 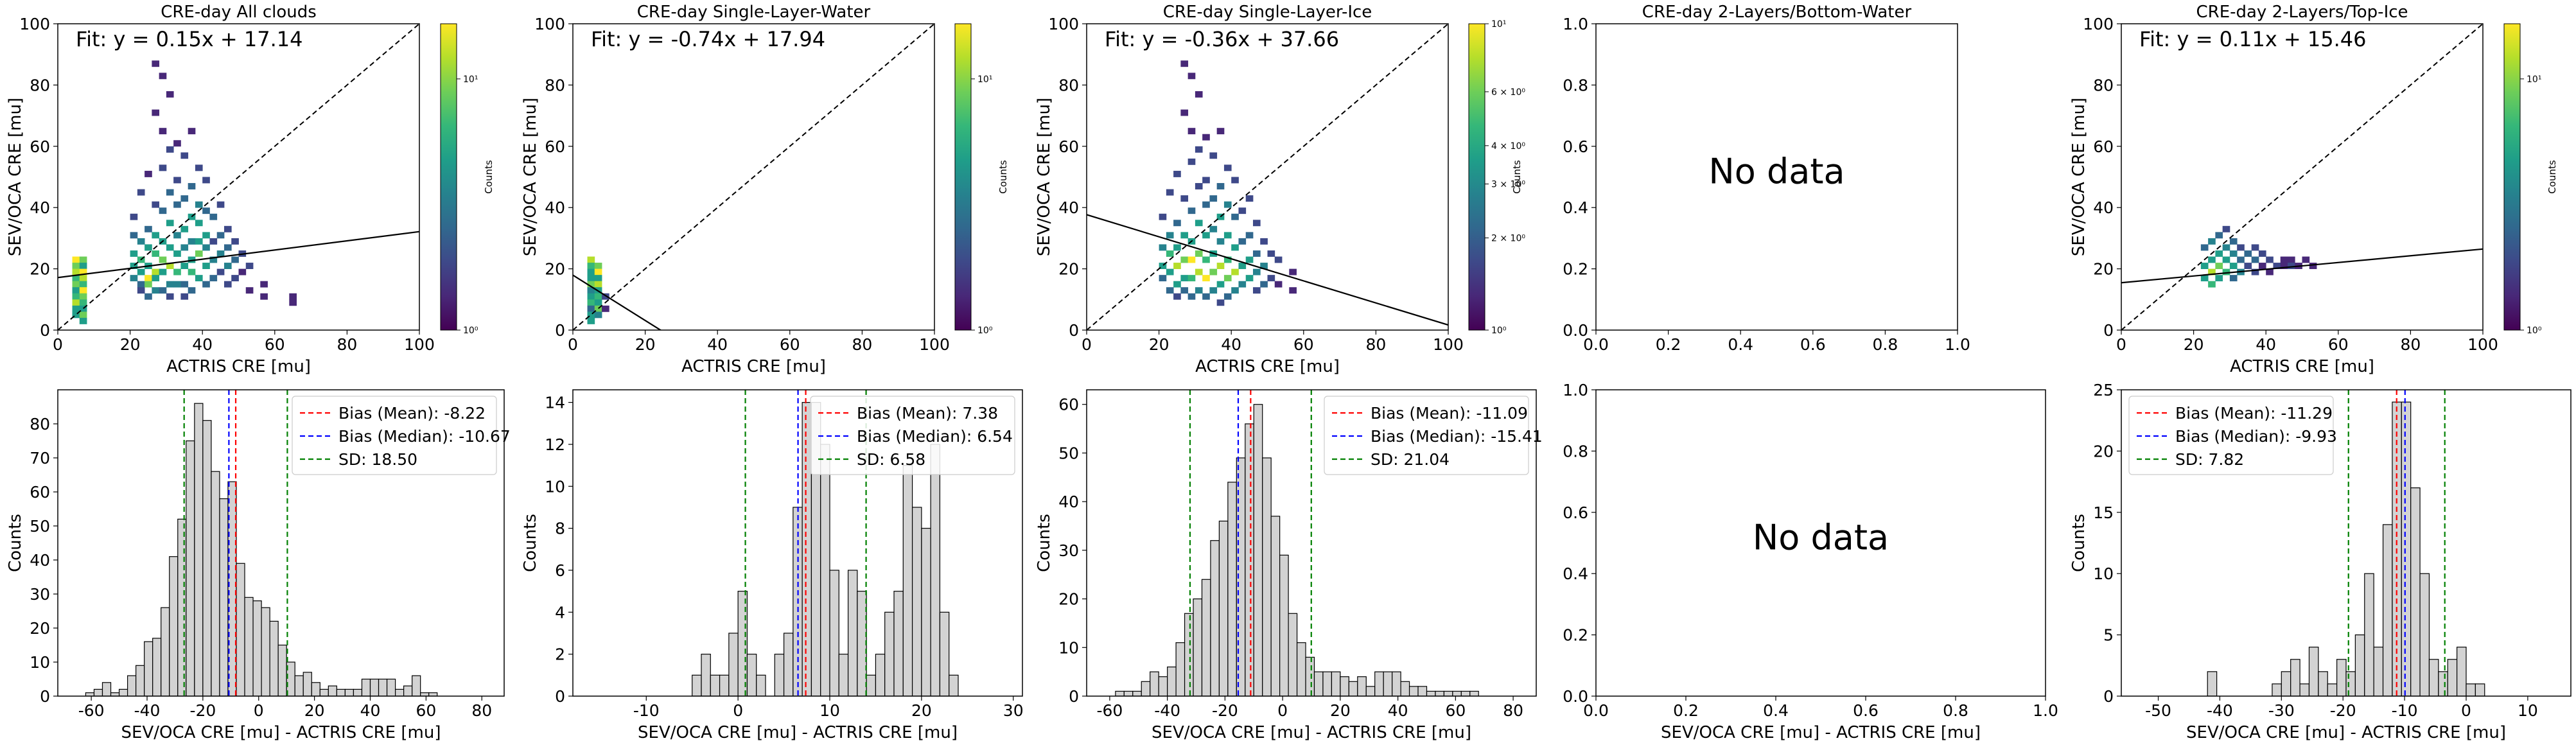 I want to click on histogram-4-ytick-label-2: 0.4, so click(x=1575, y=573).